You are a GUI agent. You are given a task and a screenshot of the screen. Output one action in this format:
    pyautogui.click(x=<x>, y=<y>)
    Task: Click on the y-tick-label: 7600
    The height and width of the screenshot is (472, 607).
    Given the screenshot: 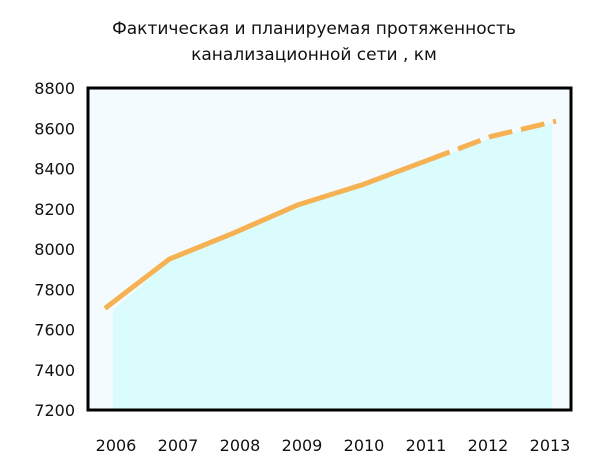 What is the action you would take?
    pyautogui.click(x=54, y=330)
    